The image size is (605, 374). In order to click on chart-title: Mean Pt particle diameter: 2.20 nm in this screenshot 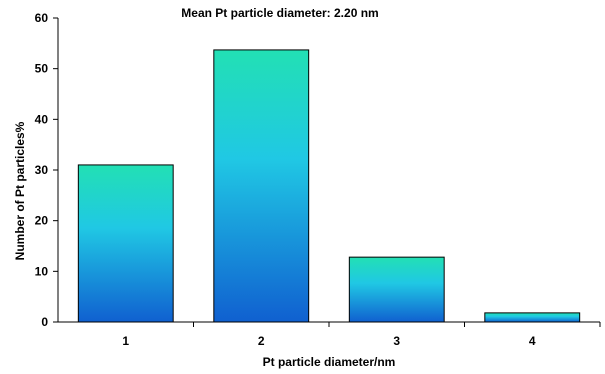, I will do `click(279, 13)`.